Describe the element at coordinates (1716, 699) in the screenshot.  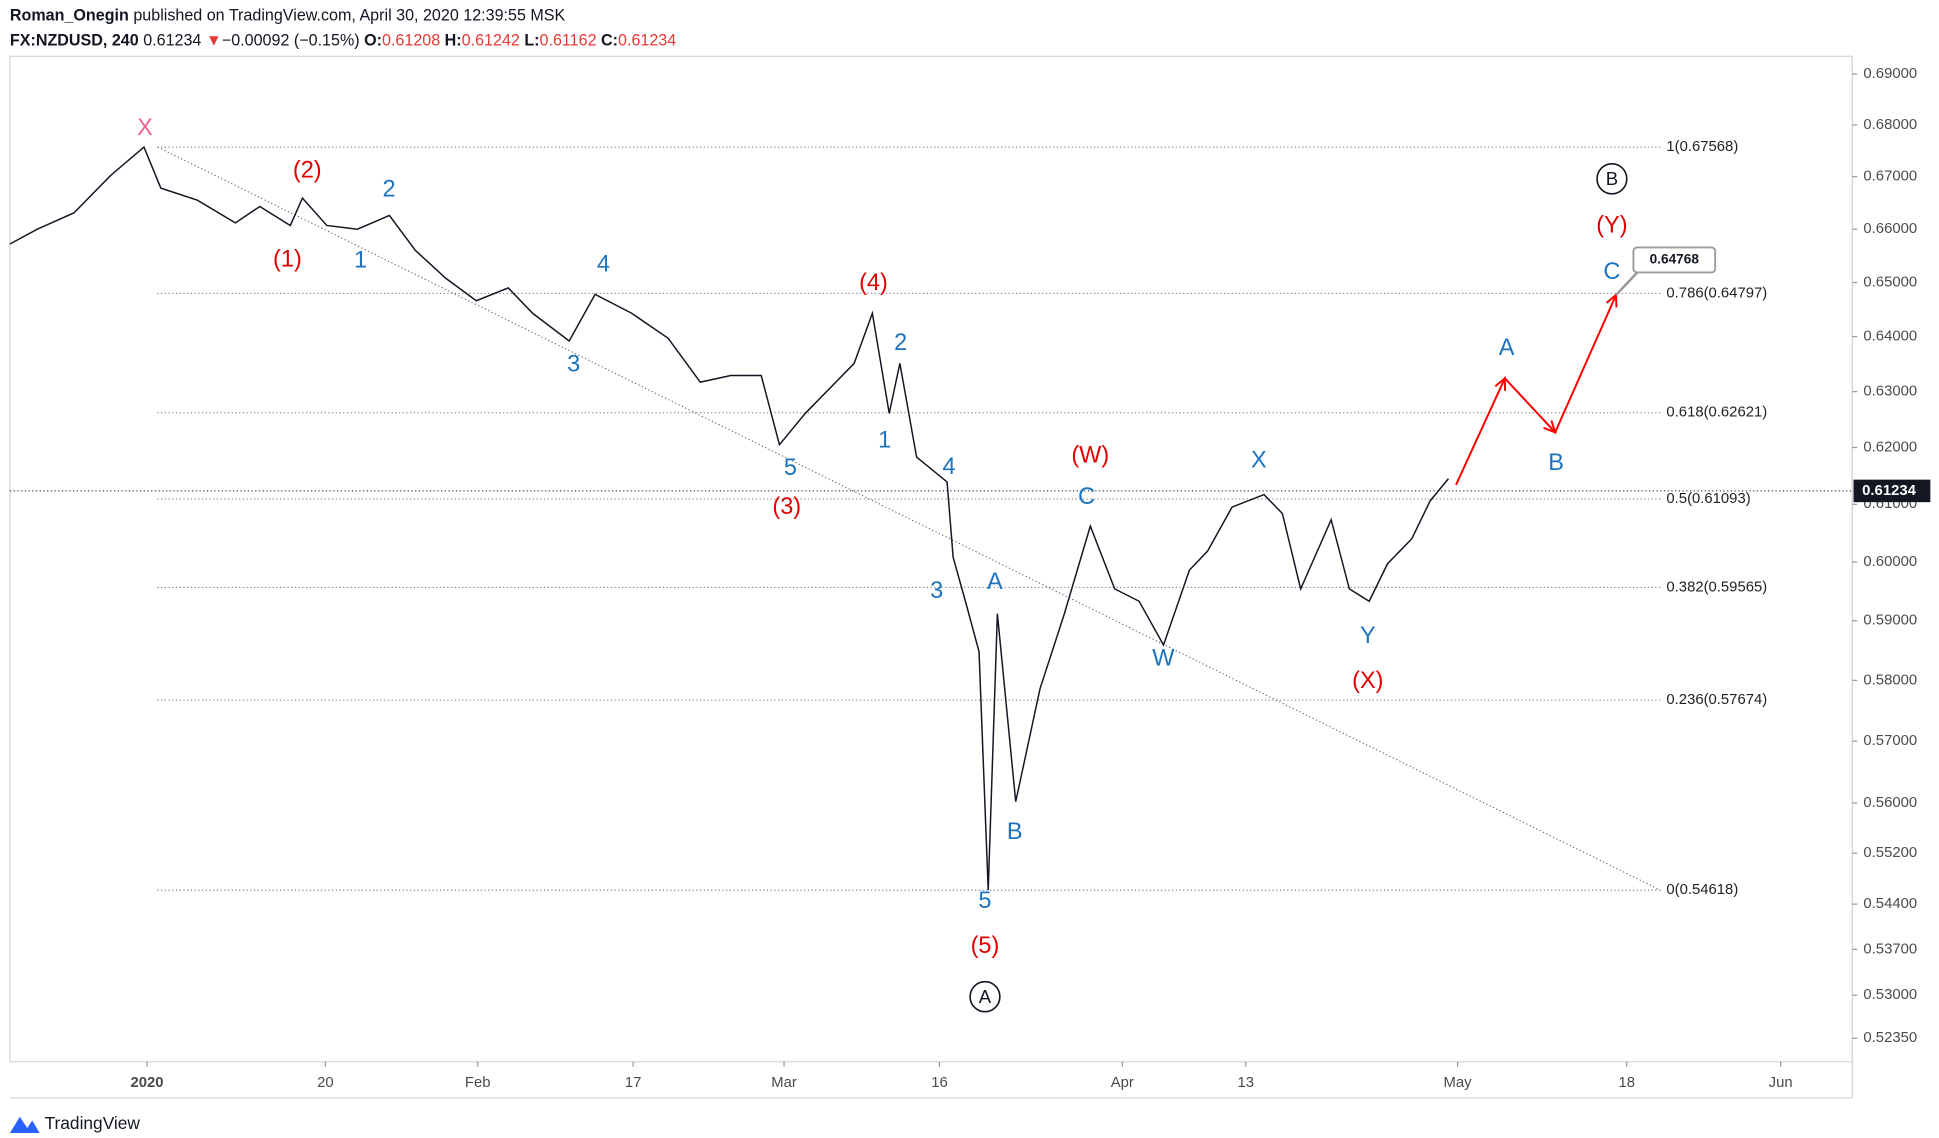
I see `fib-label: 0.236(0.57674)` at that location.